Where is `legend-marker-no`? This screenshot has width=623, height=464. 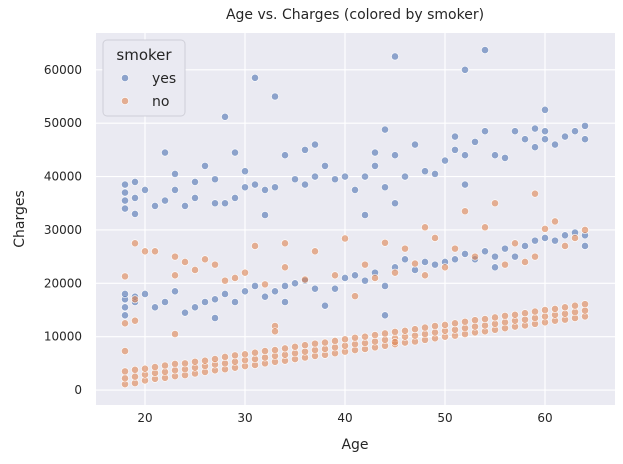 legend-marker-no is located at coordinates (125, 101).